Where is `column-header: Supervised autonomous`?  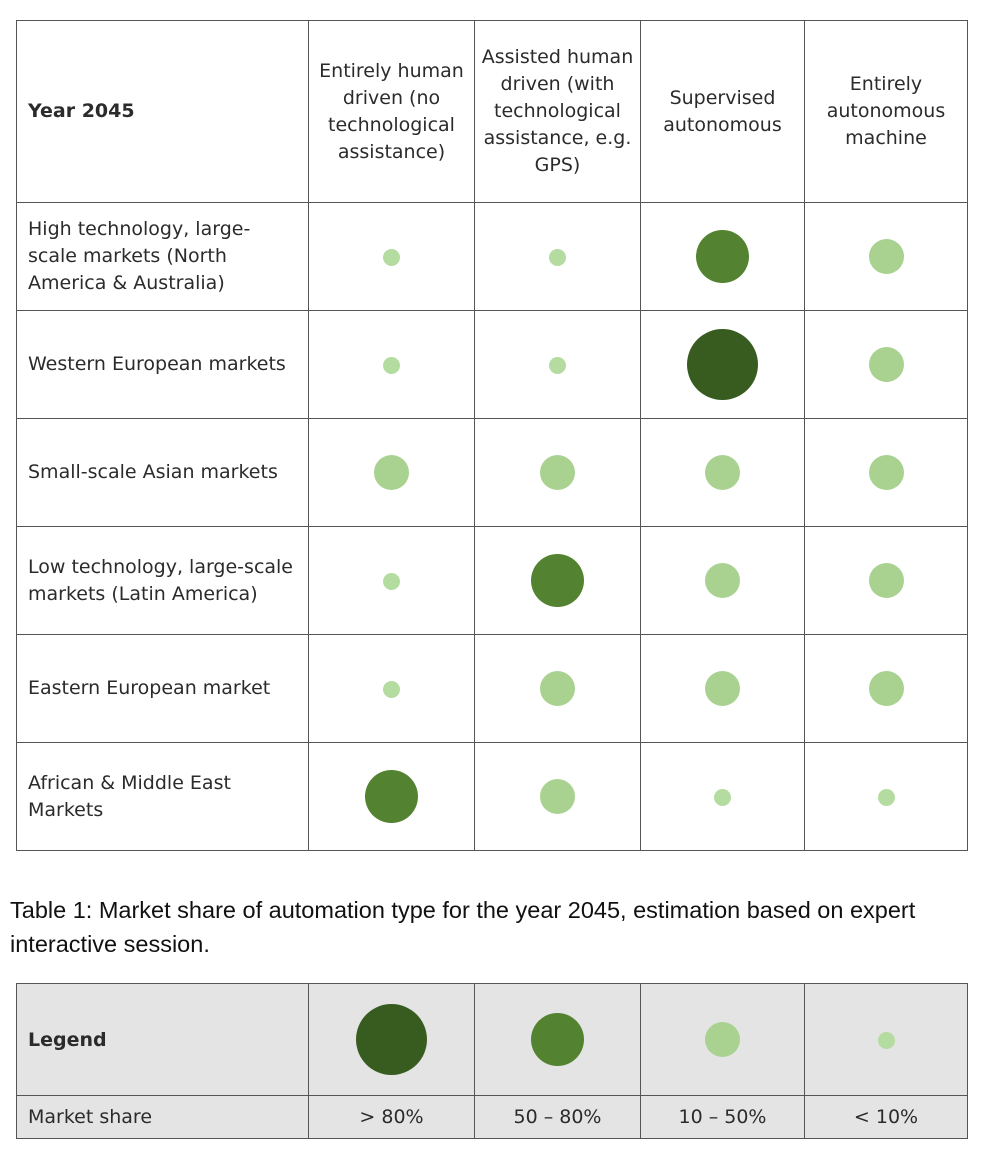
column-header: Supervised autonomous is located at coordinates (722, 111).